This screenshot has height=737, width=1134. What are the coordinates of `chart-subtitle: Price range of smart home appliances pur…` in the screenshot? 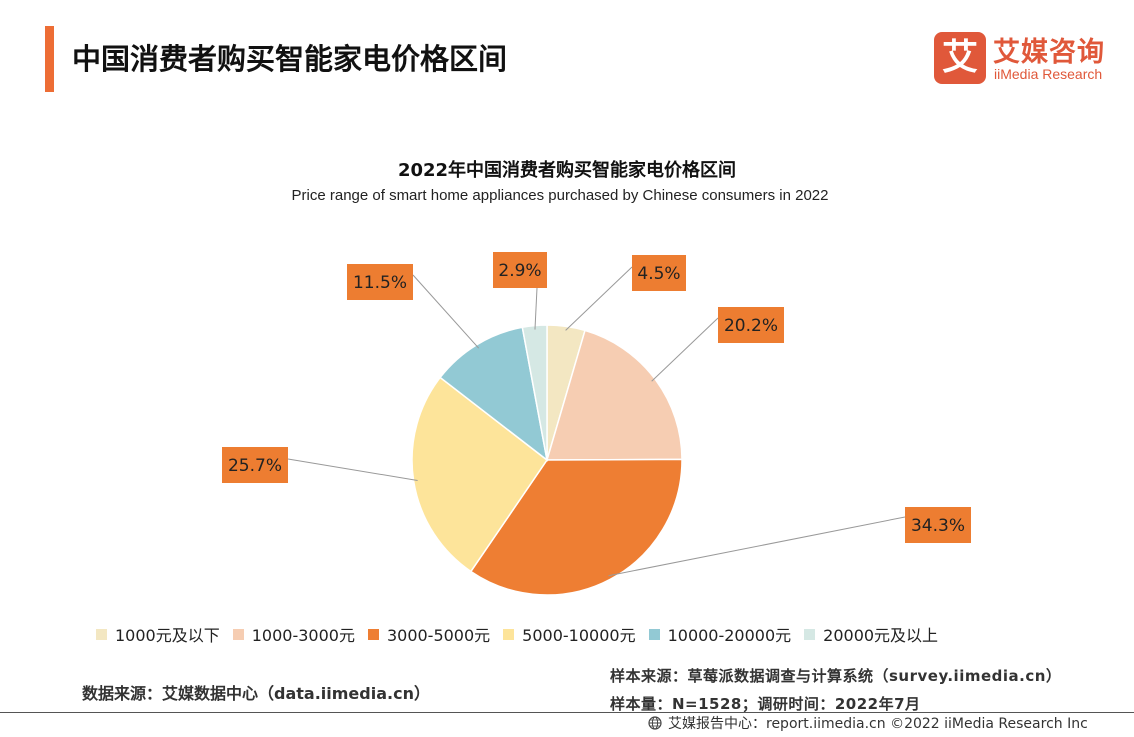 It's located at (560, 195).